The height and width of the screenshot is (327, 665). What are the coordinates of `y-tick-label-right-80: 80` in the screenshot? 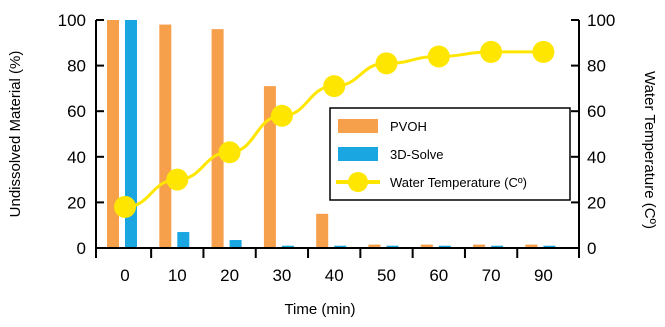 It's located at (596, 66).